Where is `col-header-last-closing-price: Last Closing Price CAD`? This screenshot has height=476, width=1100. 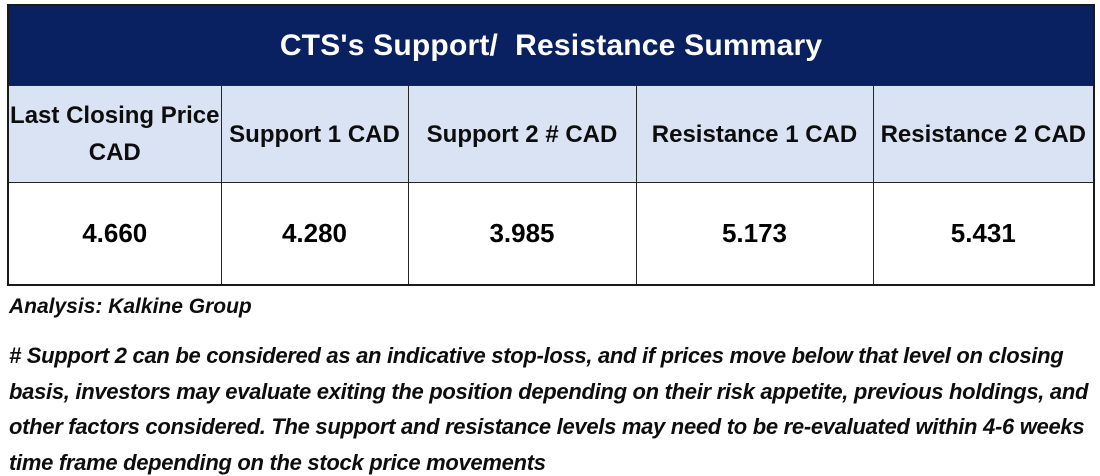
col-header-last-closing-price: Last Closing Price CAD is located at coordinates (114, 134).